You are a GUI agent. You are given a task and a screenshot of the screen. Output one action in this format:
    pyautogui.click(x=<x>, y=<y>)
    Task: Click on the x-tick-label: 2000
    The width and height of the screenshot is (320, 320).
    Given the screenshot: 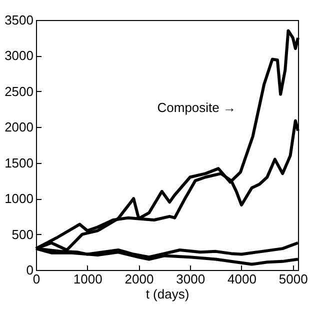 What is the action you would take?
    pyautogui.click(x=139, y=279)
    